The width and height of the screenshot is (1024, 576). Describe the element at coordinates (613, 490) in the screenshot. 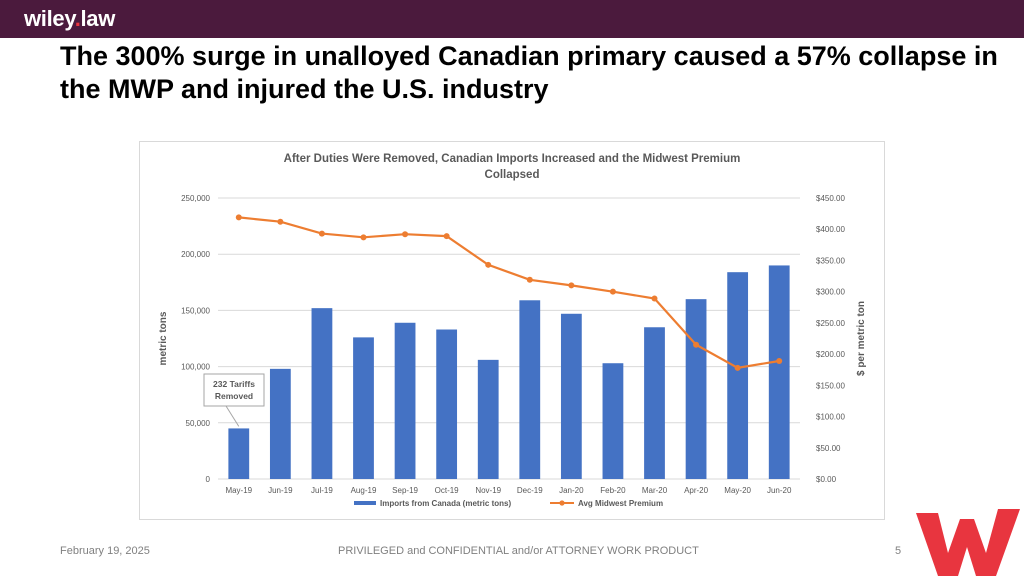

I see `x-tick-label: Feb-20` at that location.